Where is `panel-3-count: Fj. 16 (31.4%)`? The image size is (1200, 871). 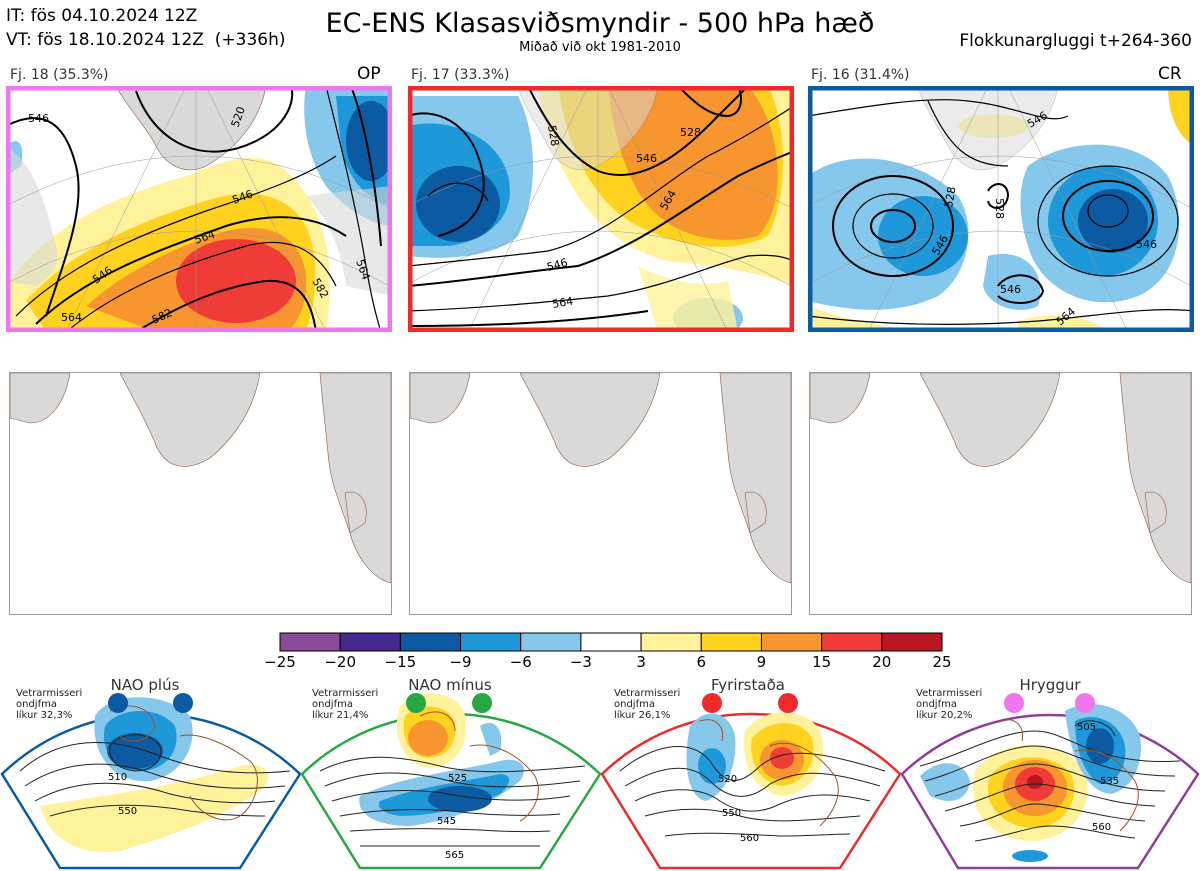 panel-3-count: Fj. 16 (31.4%) is located at coordinates (860, 75).